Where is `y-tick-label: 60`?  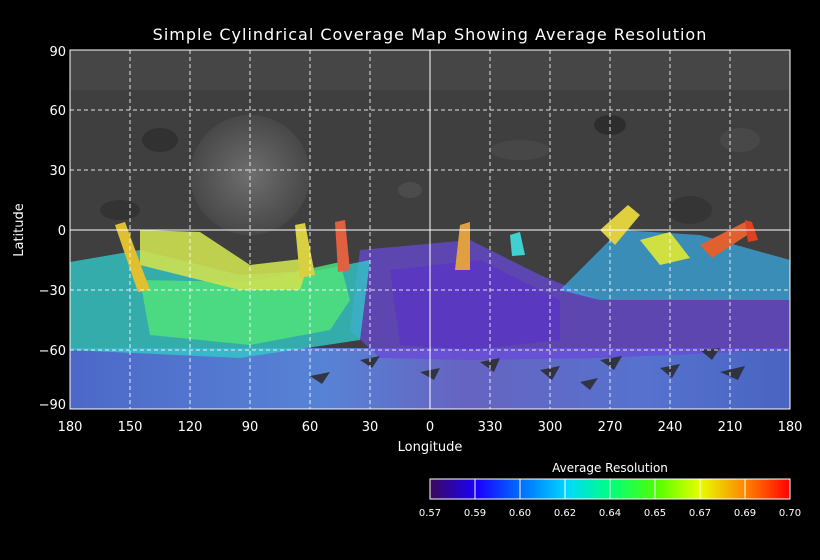 y-tick-label: 60 is located at coordinates (57, 111).